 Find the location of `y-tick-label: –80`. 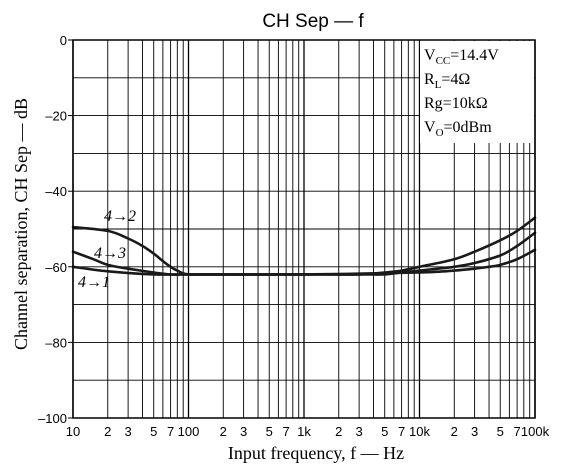

y-tick-label: –80 is located at coordinates (56, 342).